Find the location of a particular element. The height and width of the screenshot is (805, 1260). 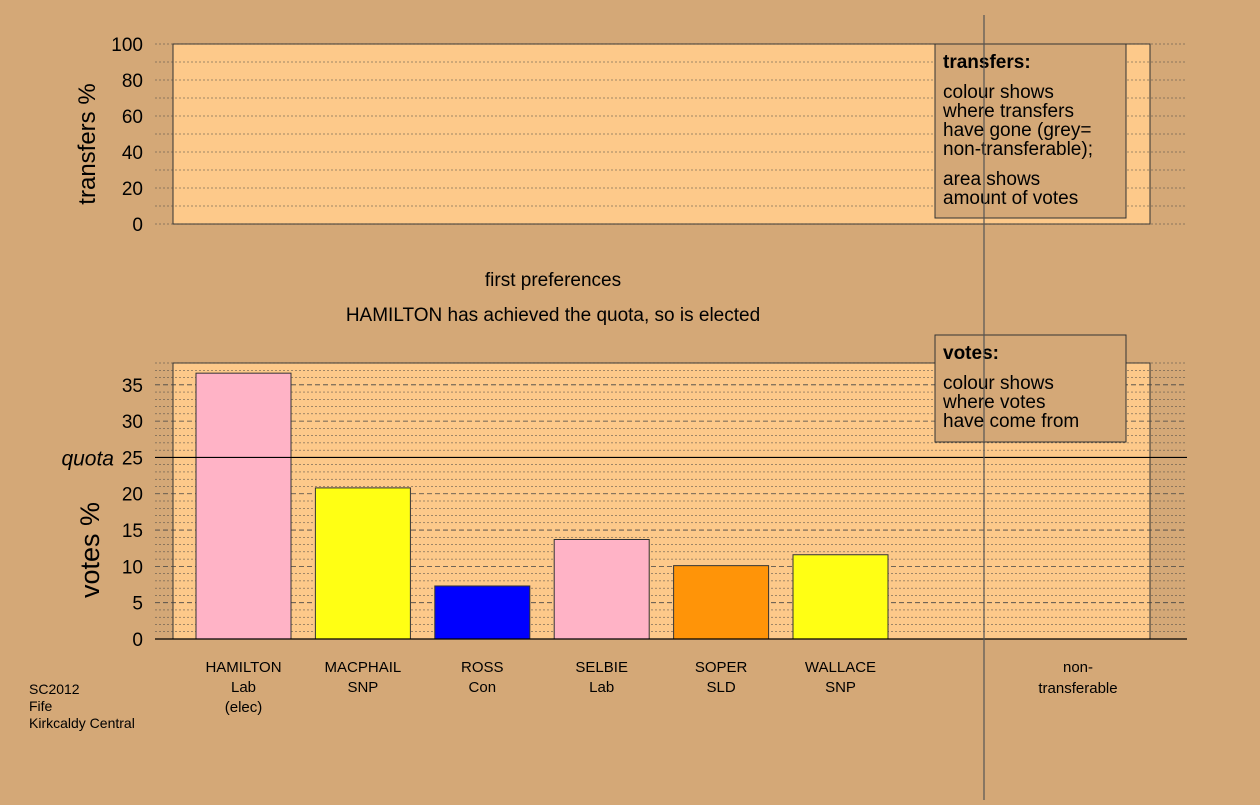

footer-line: SC2012 is located at coordinates (54, 689).